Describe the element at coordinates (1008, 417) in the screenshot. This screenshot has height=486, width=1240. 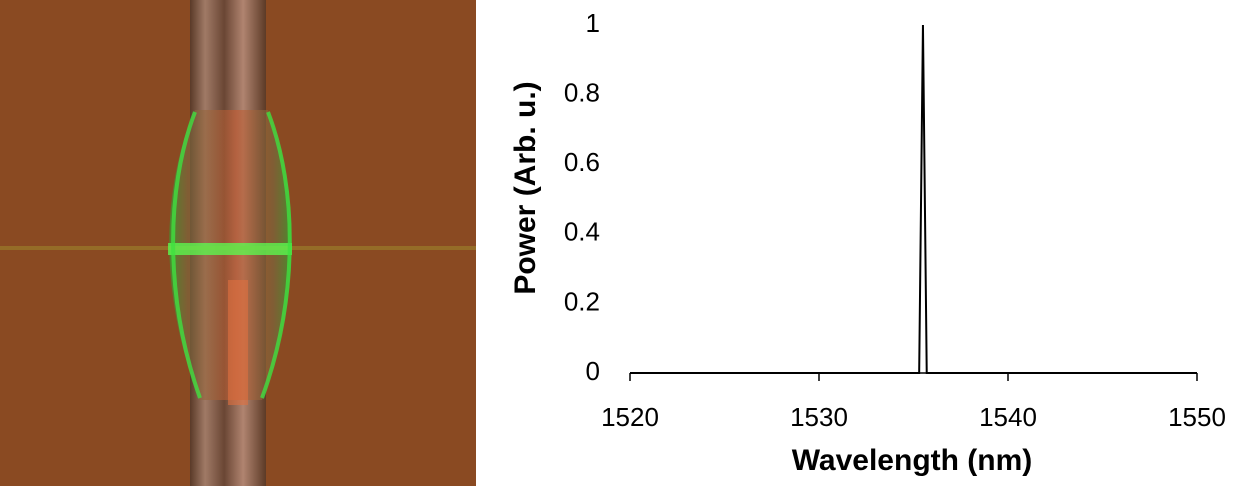
I see `x-tick-label: 1540` at that location.